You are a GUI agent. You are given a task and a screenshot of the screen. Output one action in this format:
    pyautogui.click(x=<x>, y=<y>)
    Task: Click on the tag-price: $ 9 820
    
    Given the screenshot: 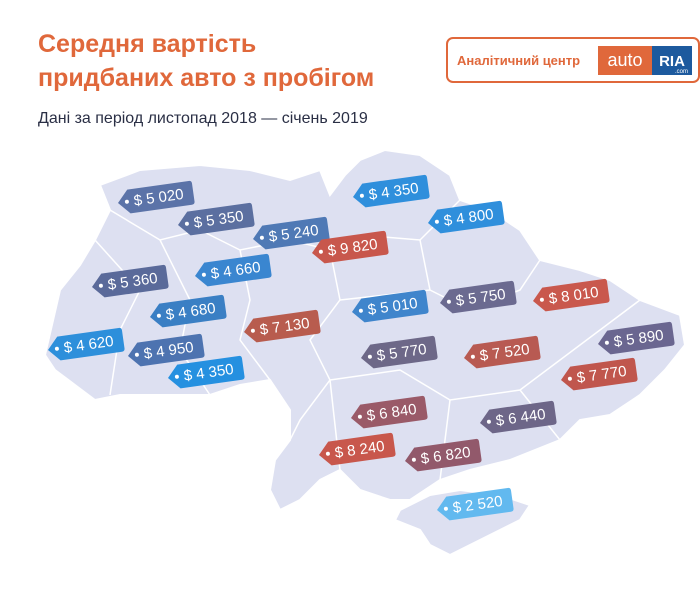 What is the action you would take?
    pyautogui.click(x=353, y=248)
    